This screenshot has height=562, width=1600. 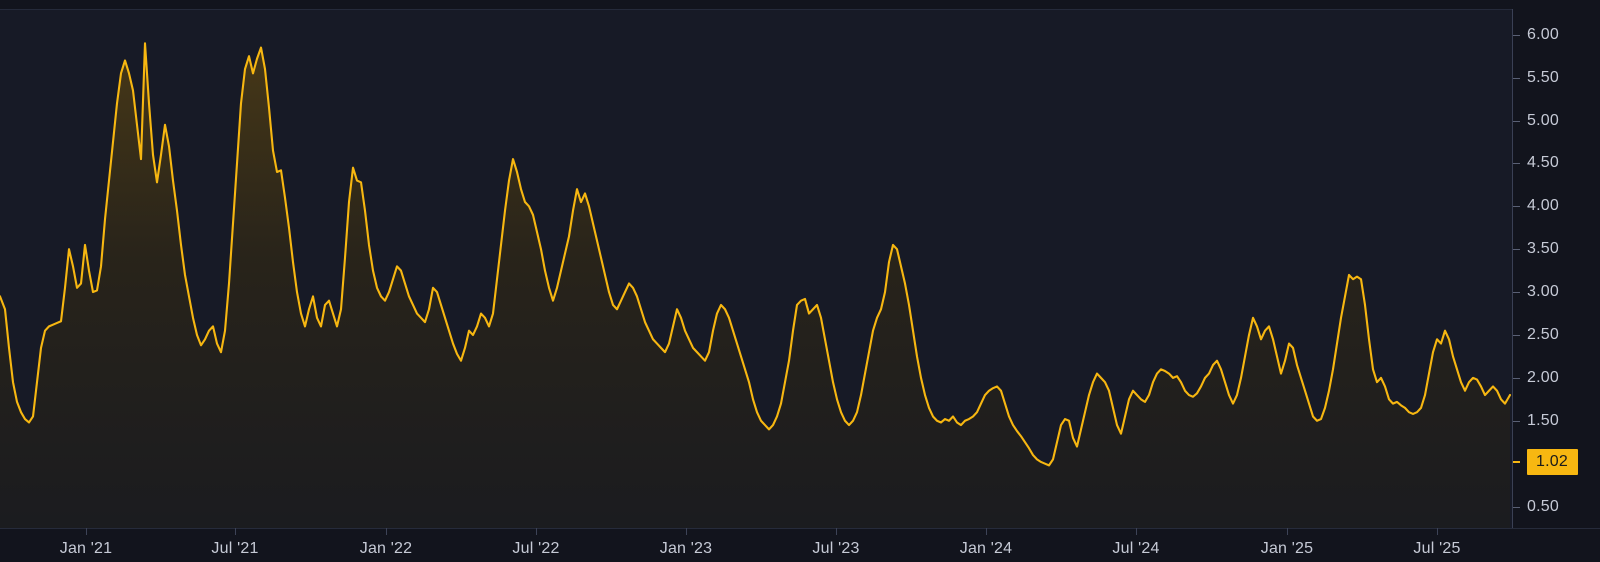 What do you see at coordinates (386, 548) in the screenshot?
I see `x-tick-label: Jan '22` at bounding box center [386, 548].